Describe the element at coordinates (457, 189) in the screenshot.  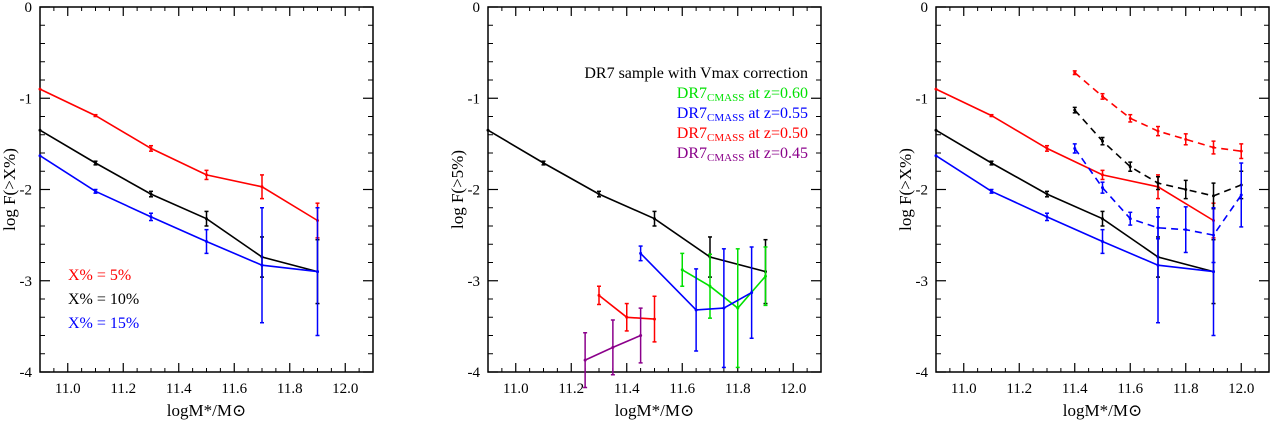
I see `y-axis-label: log F(>5%)` at that location.